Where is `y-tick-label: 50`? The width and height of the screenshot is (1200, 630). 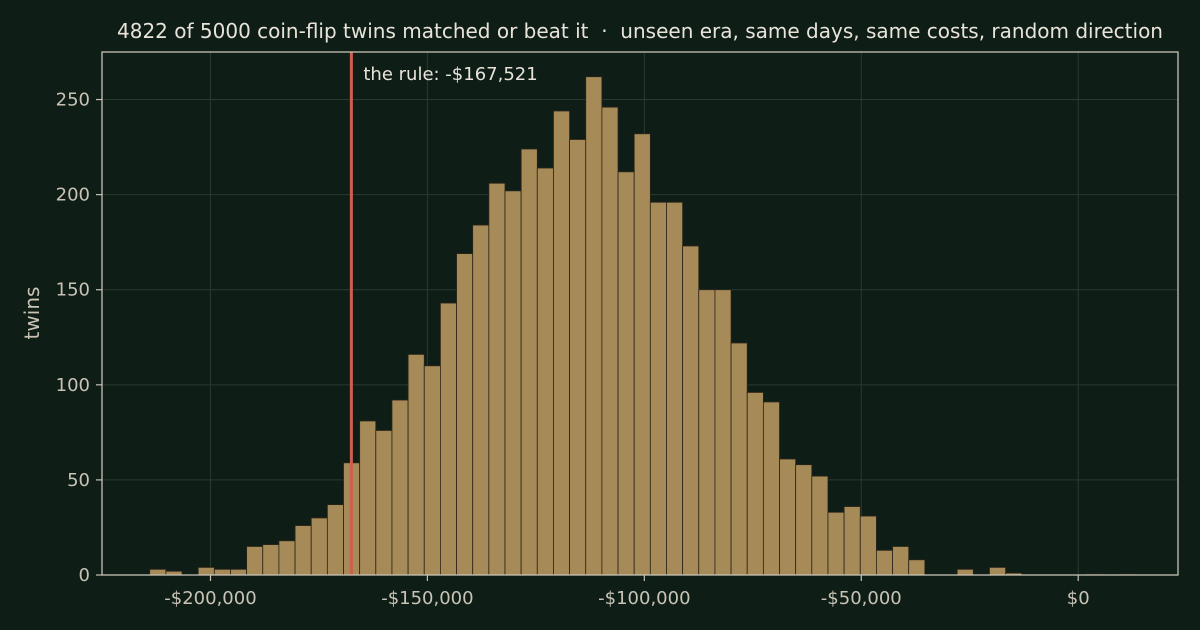 y-tick-label: 50 is located at coordinates (78, 480).